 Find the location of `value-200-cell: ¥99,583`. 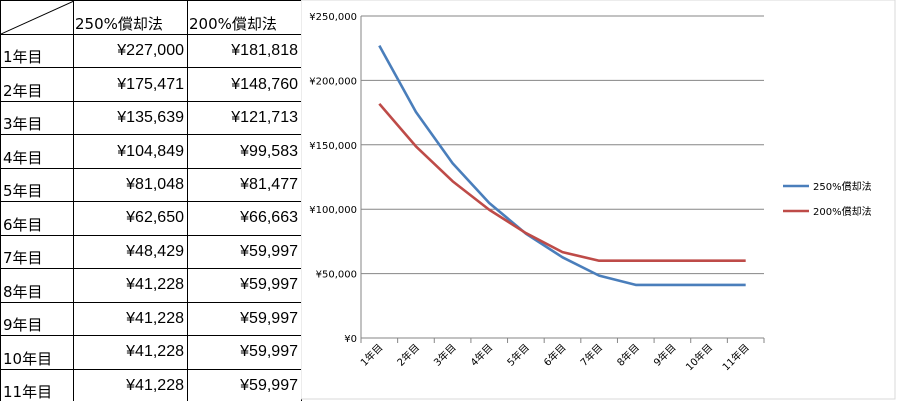

value-200-cell: ¥99,583 is located at coordinates (244, 151).